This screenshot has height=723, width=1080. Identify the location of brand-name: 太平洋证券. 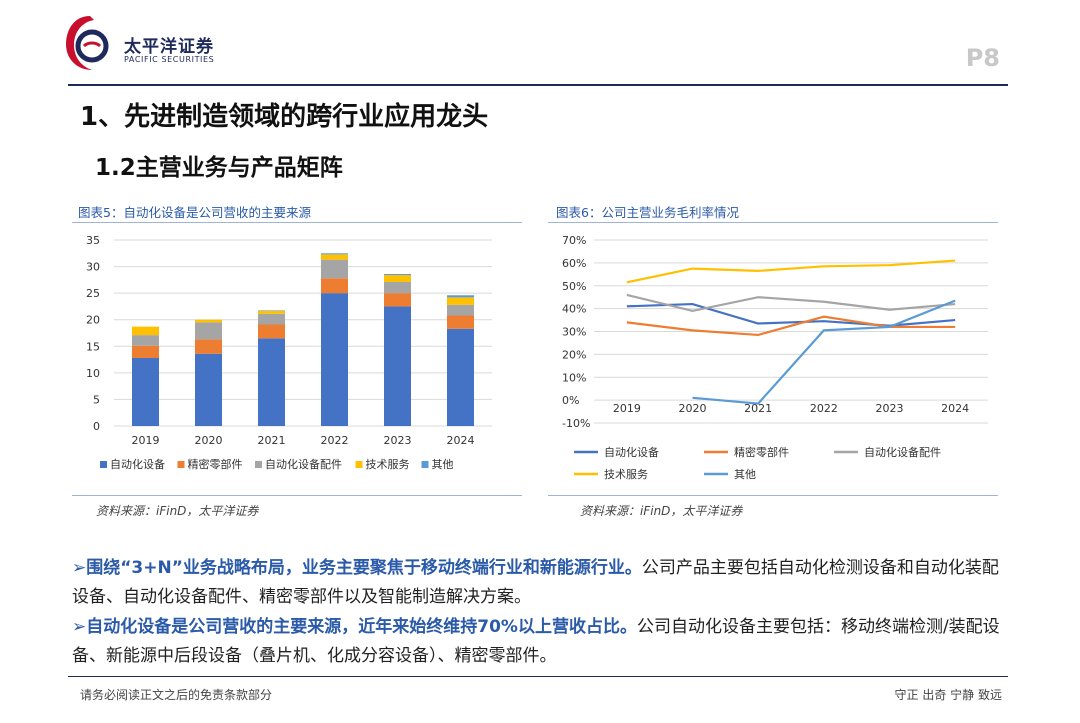
(169, 47).